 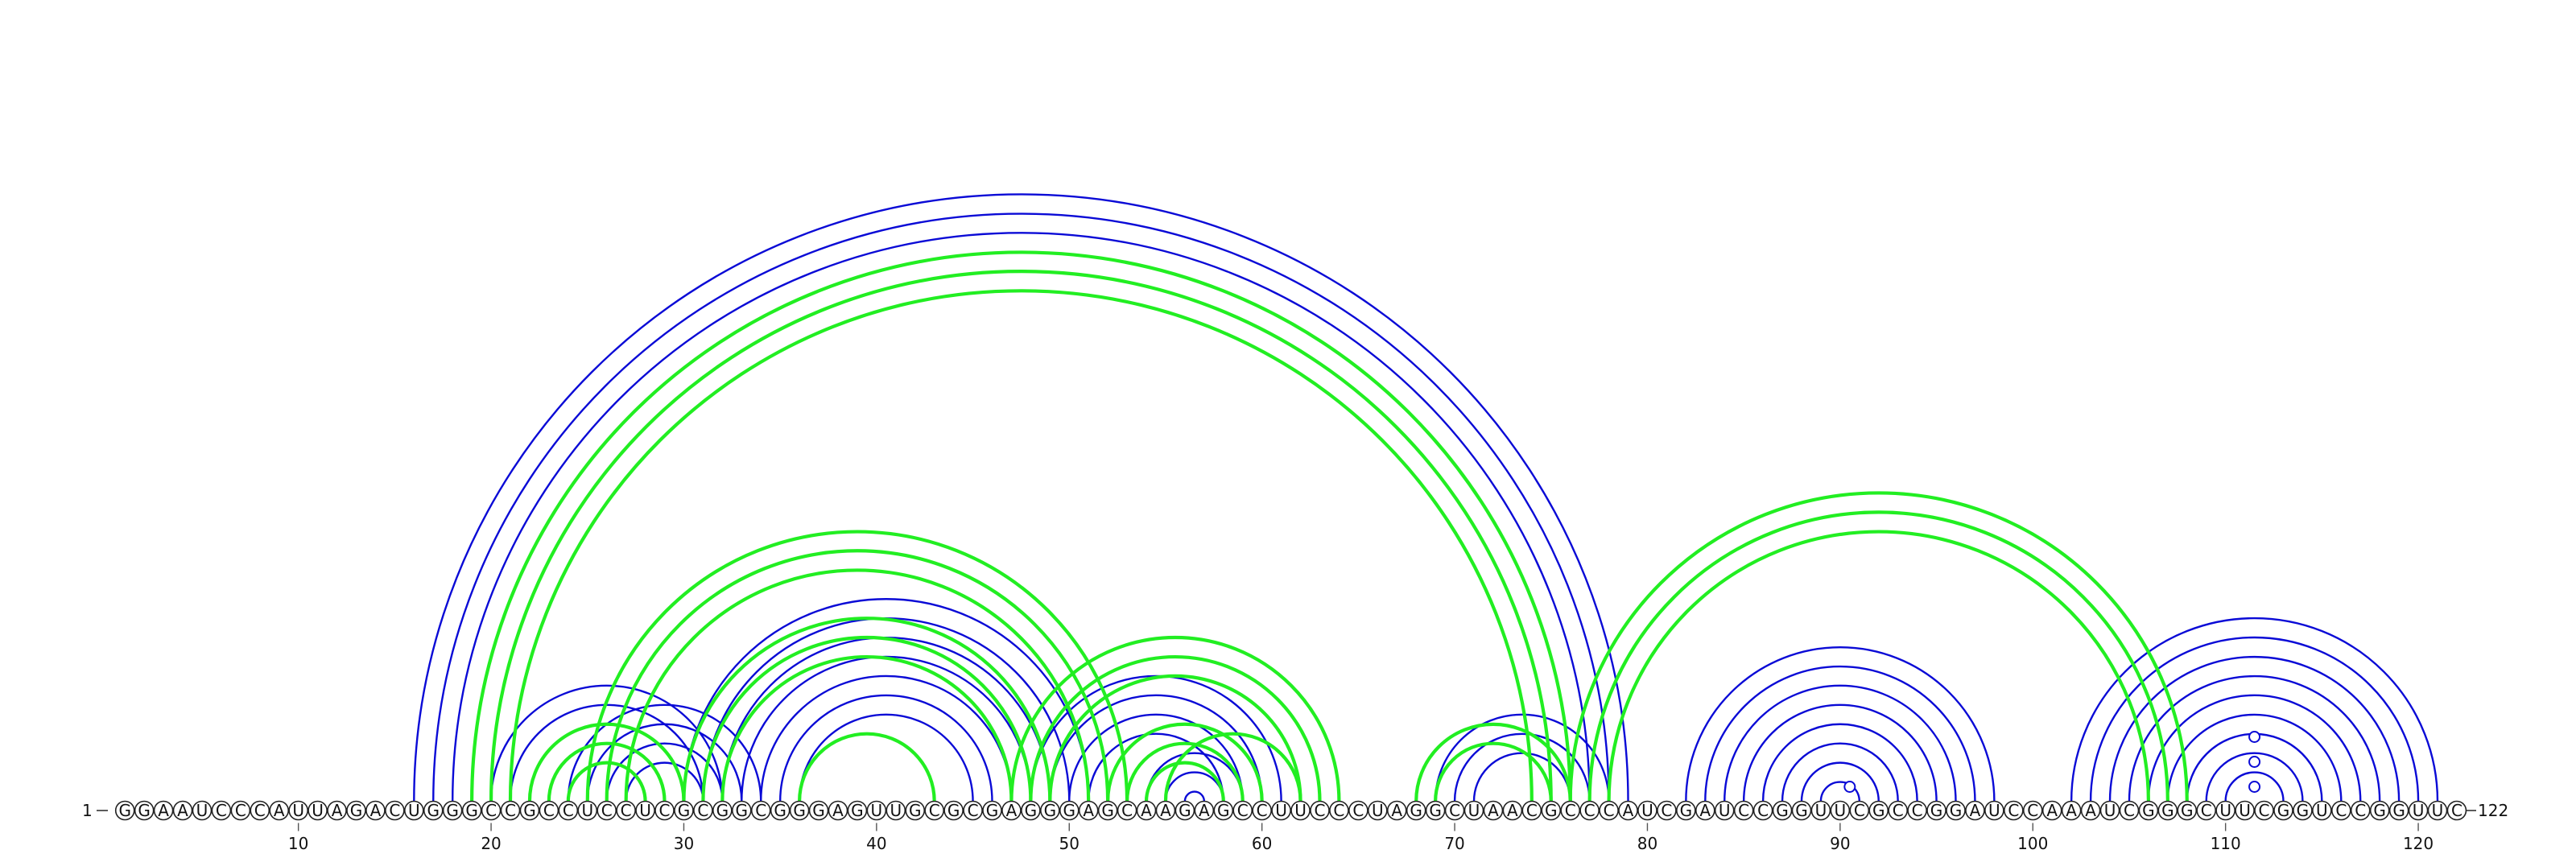 I want to click on start-label: 1, so click(x=87, y=811).